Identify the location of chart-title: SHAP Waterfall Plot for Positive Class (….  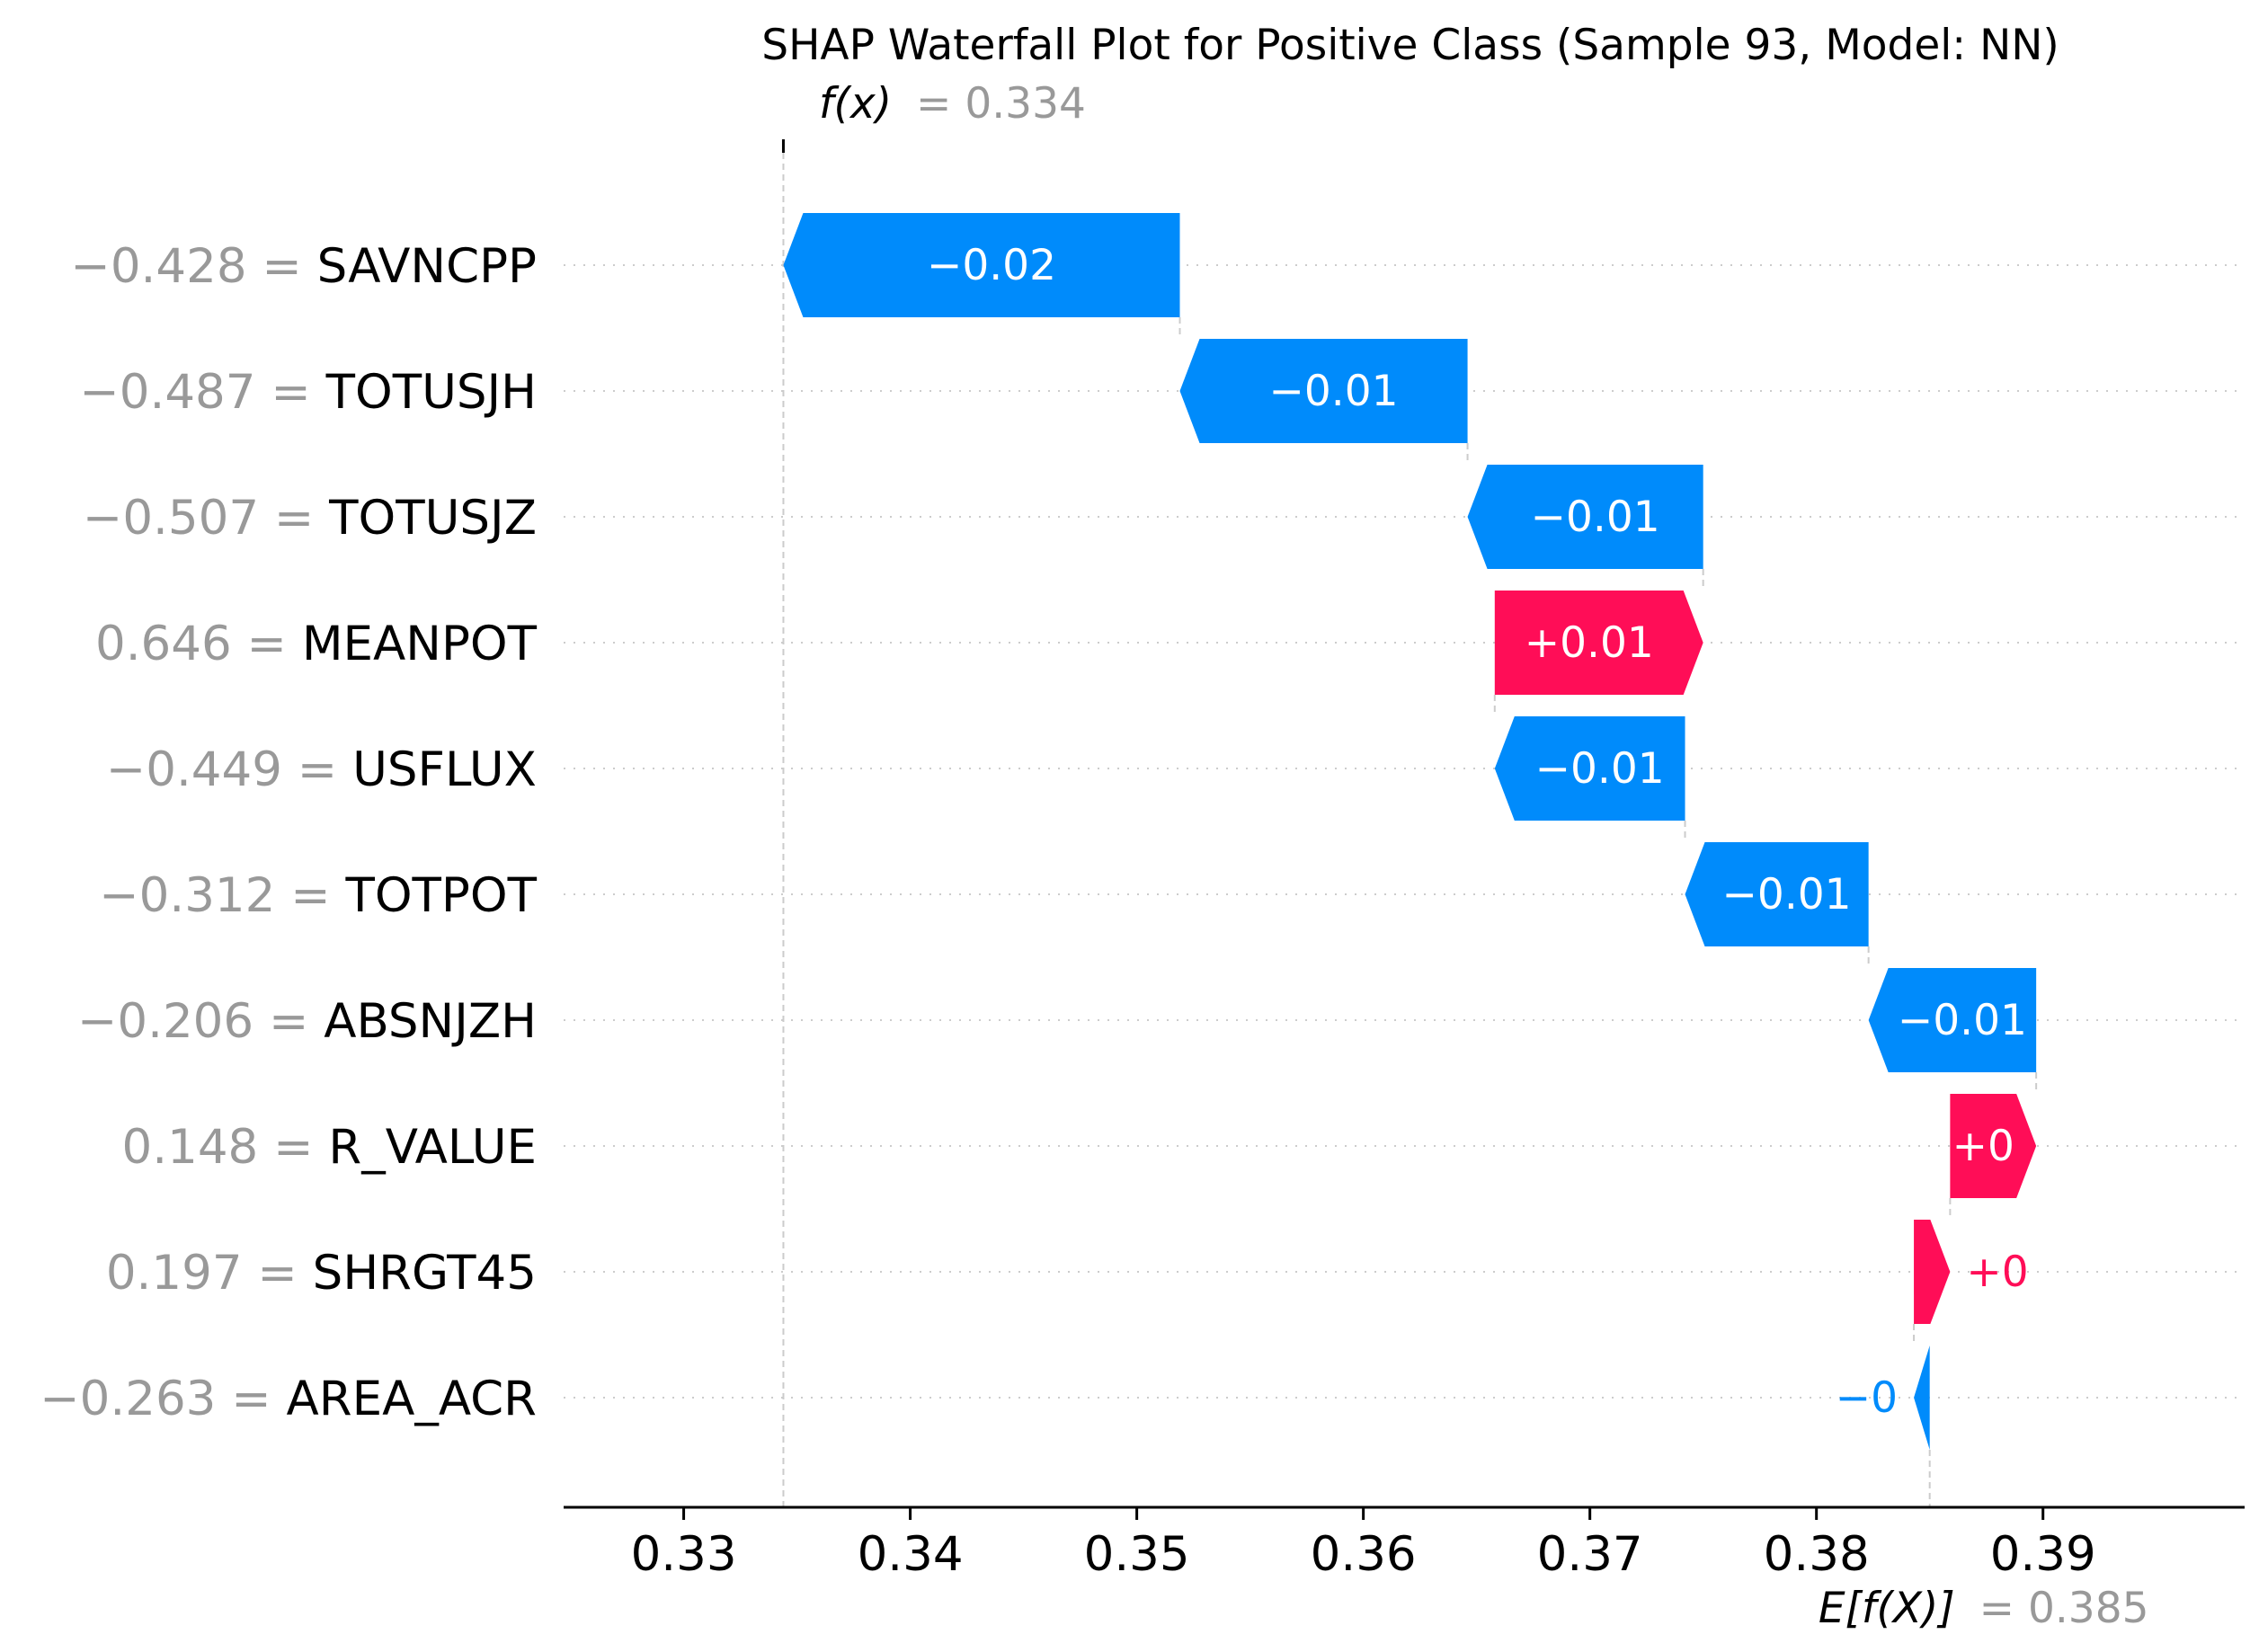
(1410, 45).